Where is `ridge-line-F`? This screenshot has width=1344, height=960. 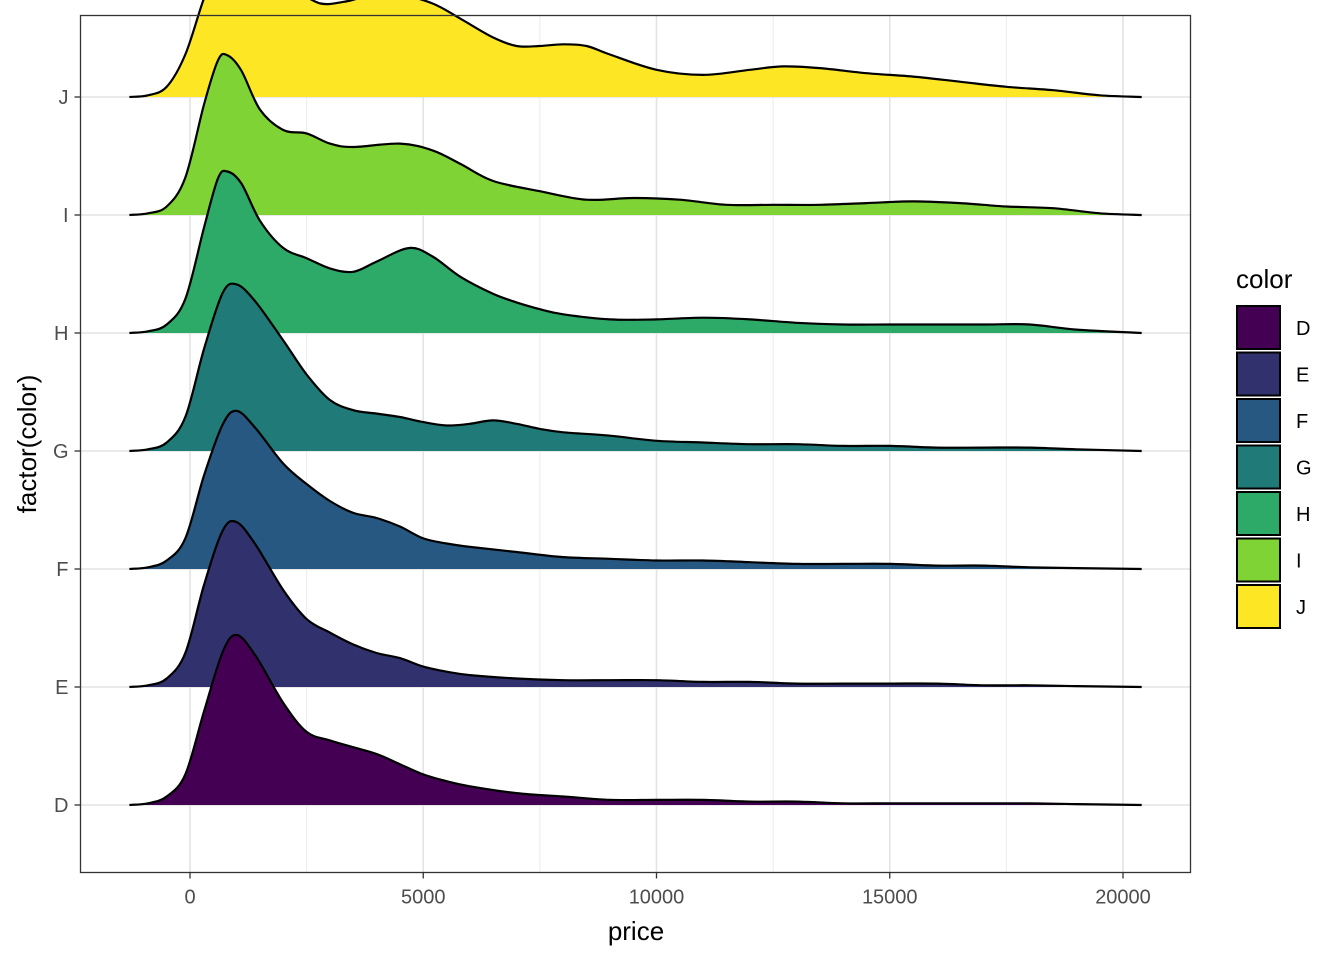 ridge-line-F is located at coordinates (635, 490).